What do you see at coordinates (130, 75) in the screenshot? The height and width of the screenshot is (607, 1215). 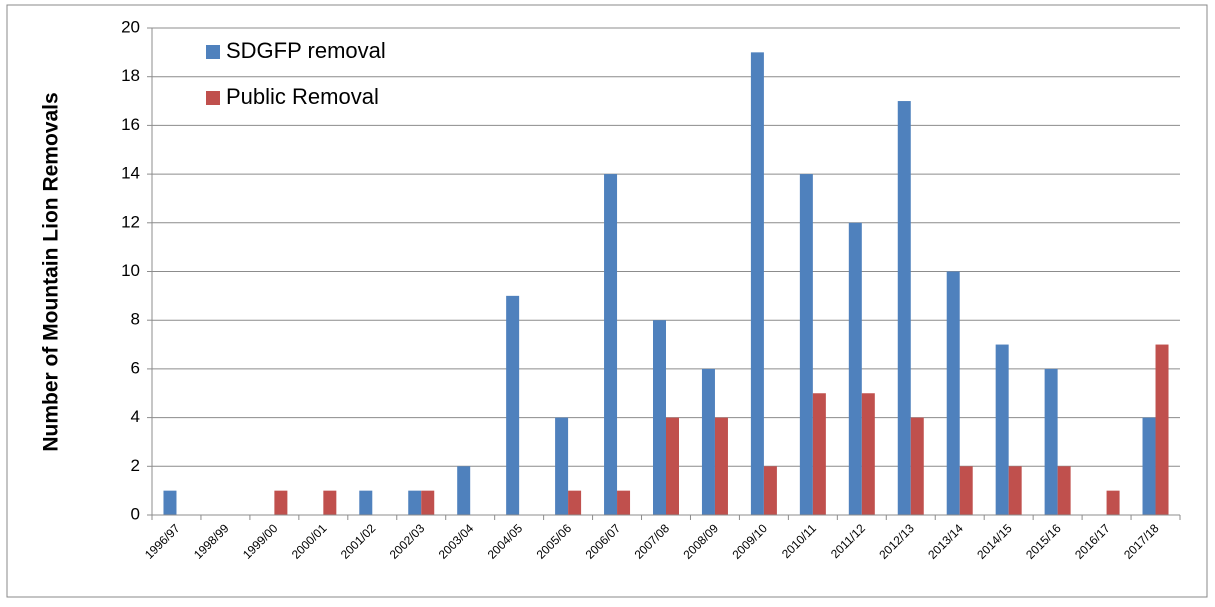 I see `y-tick-label: 18` at bounding box center [130, 75].